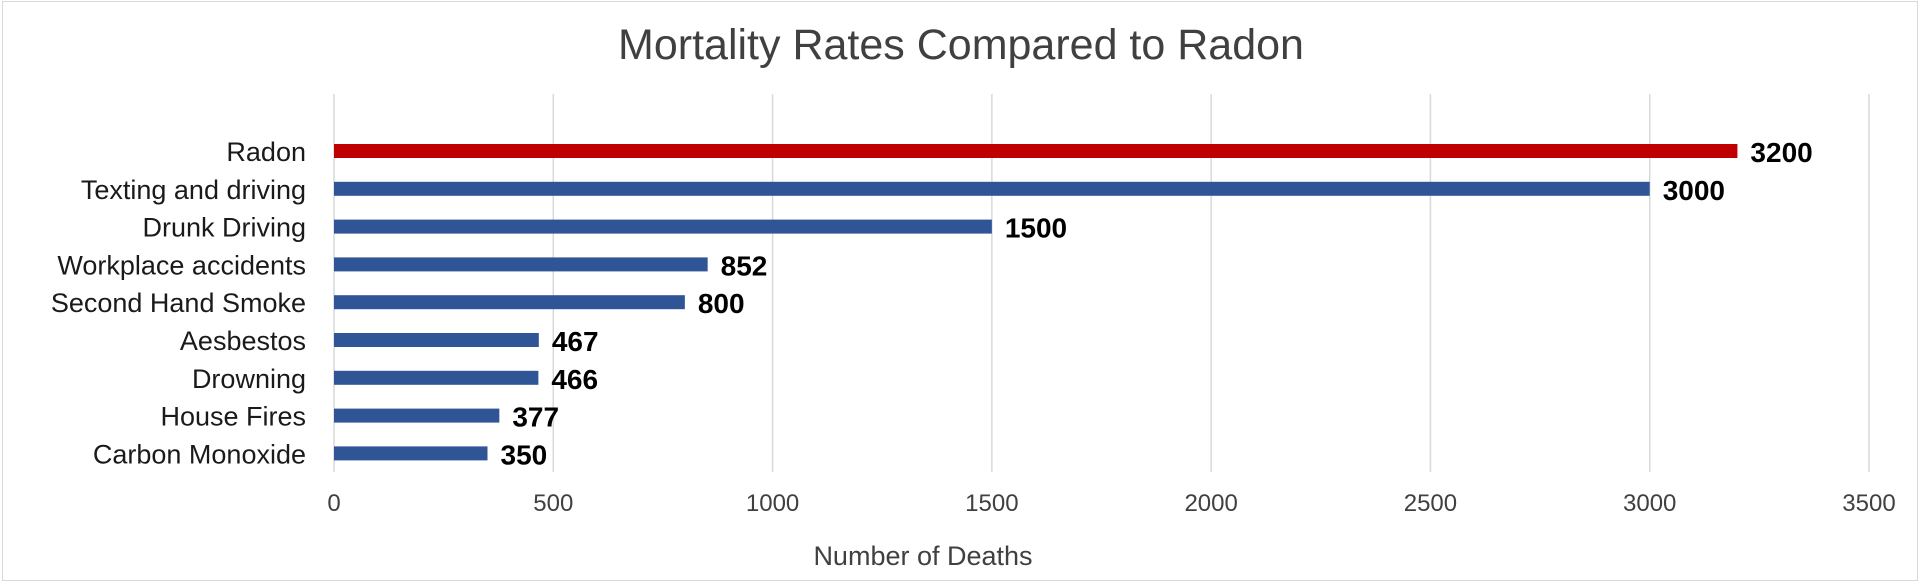 The height and width of the screenshot is (585, 1920). I want to click on category-label: Drunk Driving, so click(224, 228).